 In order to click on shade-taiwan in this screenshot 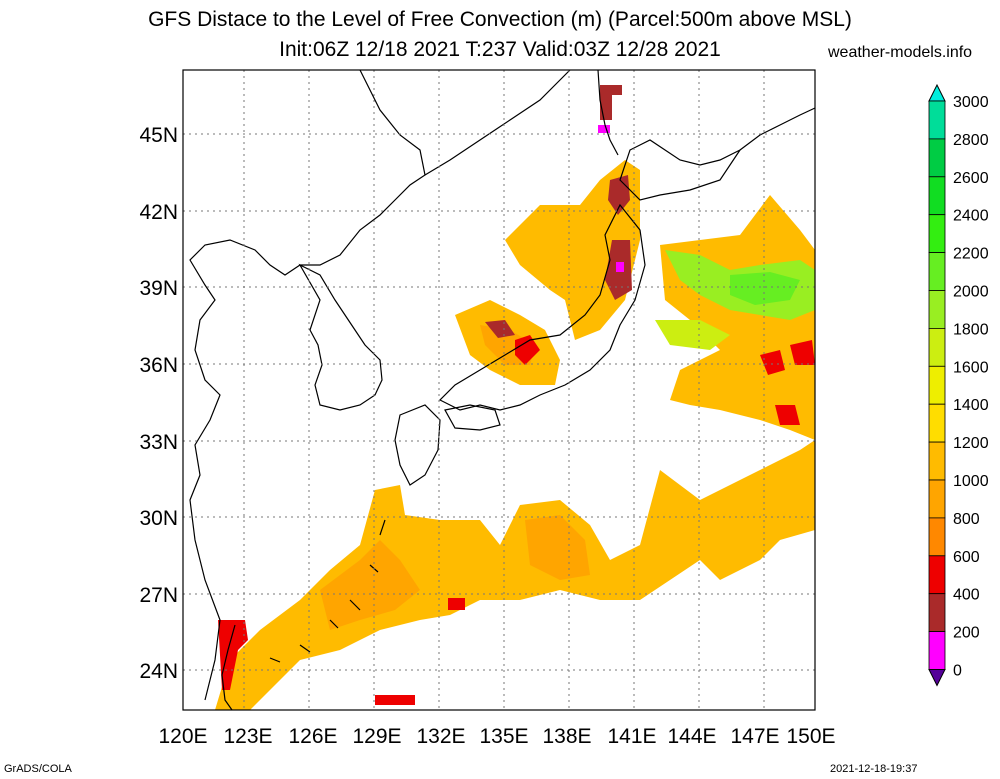, I will do `click(233, 655)`.